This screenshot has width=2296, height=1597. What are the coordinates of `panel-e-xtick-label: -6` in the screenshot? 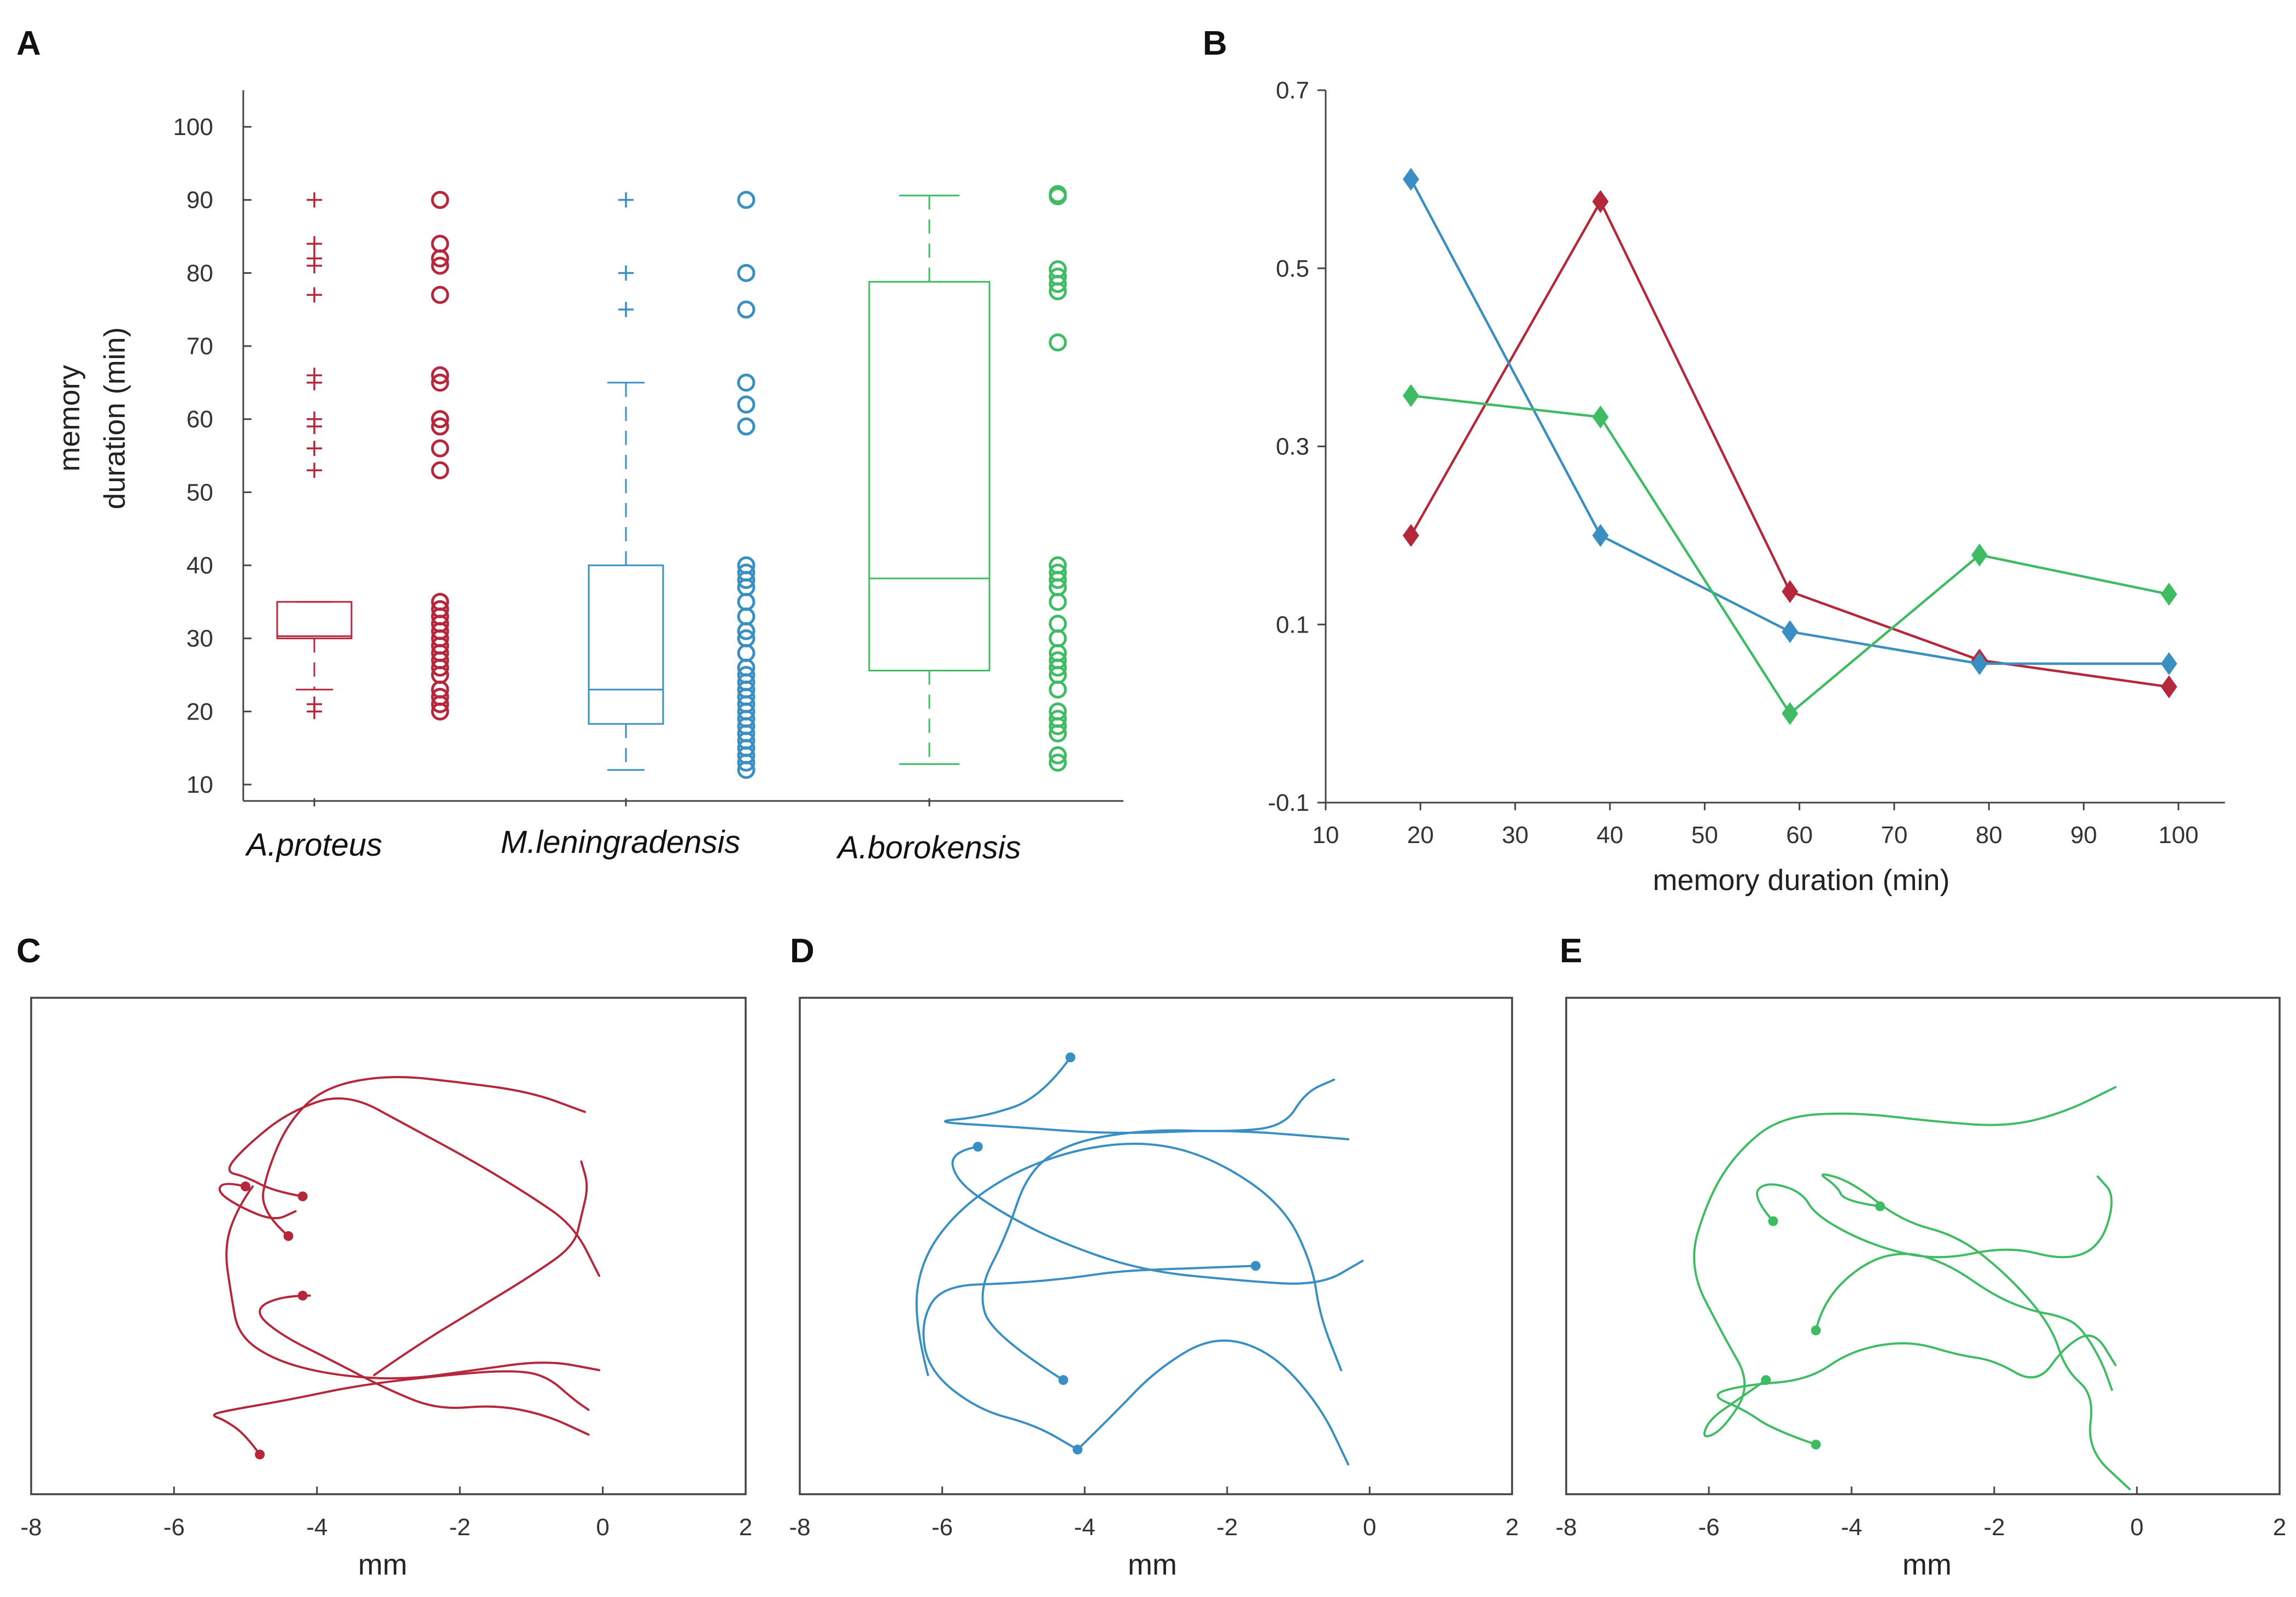 It's located at (1708, 1527).